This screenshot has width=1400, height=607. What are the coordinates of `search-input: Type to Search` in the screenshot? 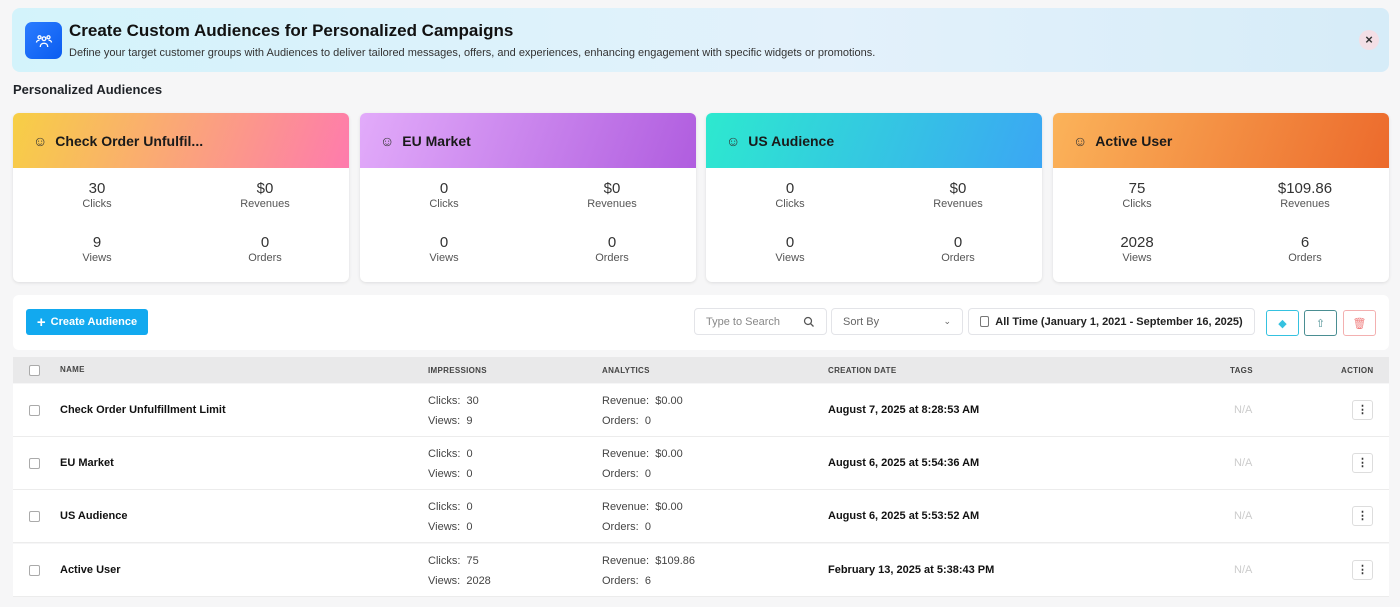 It's located at (760, 321).